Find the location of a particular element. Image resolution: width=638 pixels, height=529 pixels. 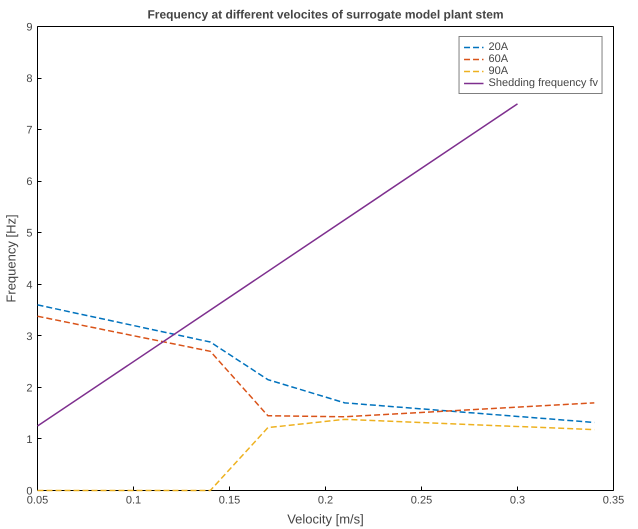

y-tick-label: 8 is located at coordinates (29, 79).